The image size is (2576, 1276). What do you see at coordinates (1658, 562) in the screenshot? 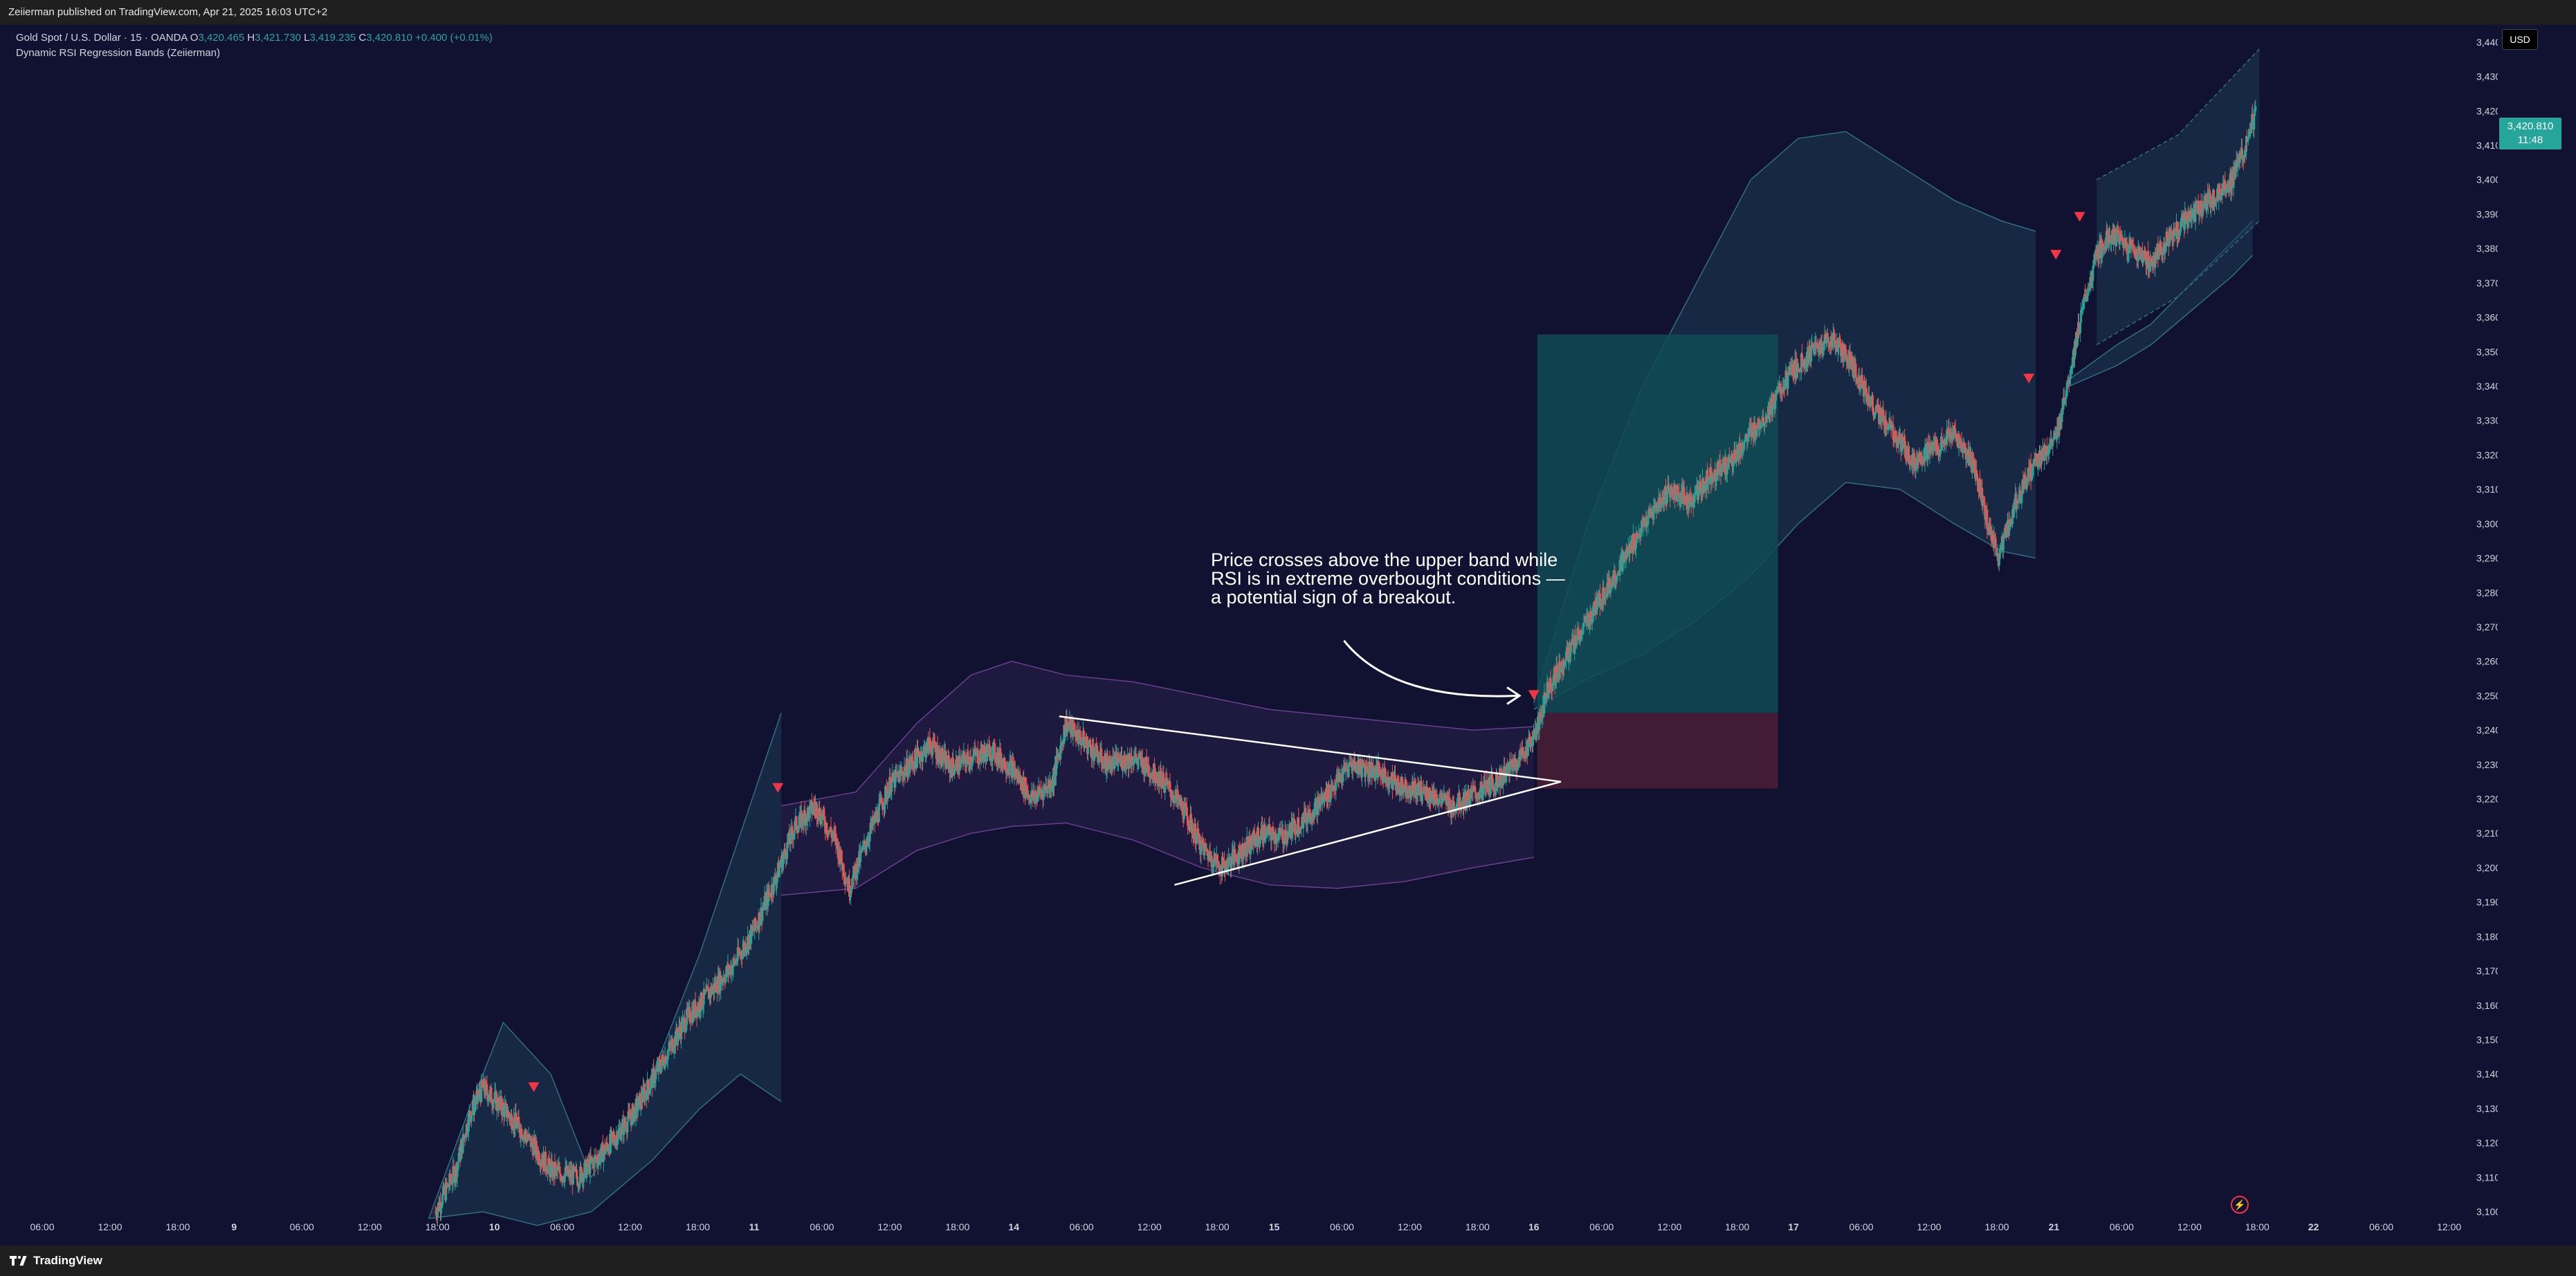
I see `position-zones-layer` at bounding box center [1658, 562].